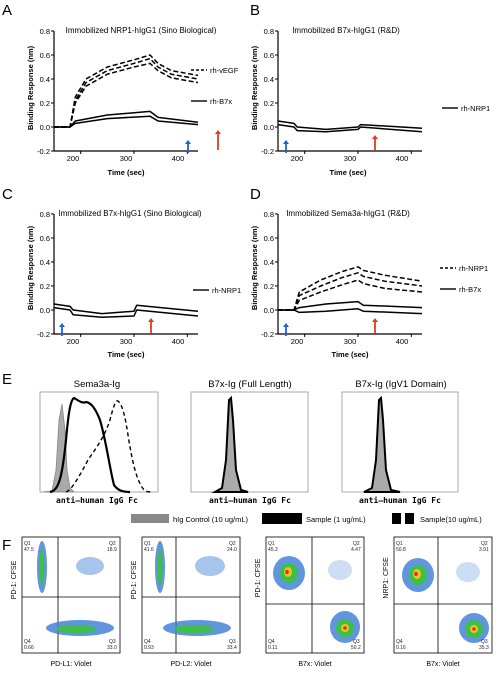  What do you see at coordinates (97, 384) in the screenshot?
I see `histogram-title: Sema3a-Ig` at bounding box center [97, 384].